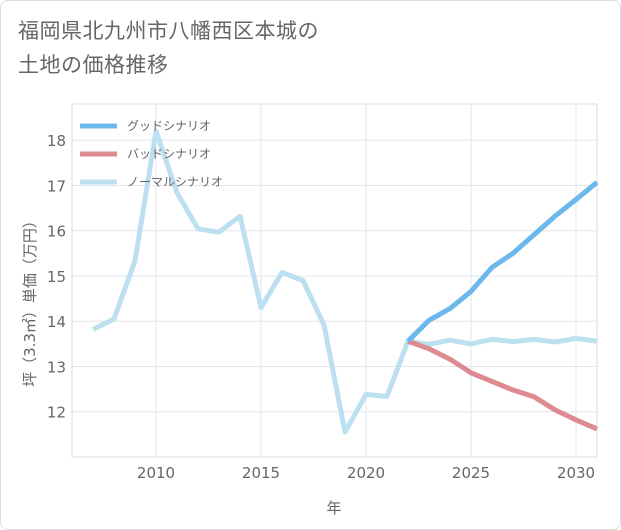  I want to click on x-tick-label: 2015, so click(261, 473).